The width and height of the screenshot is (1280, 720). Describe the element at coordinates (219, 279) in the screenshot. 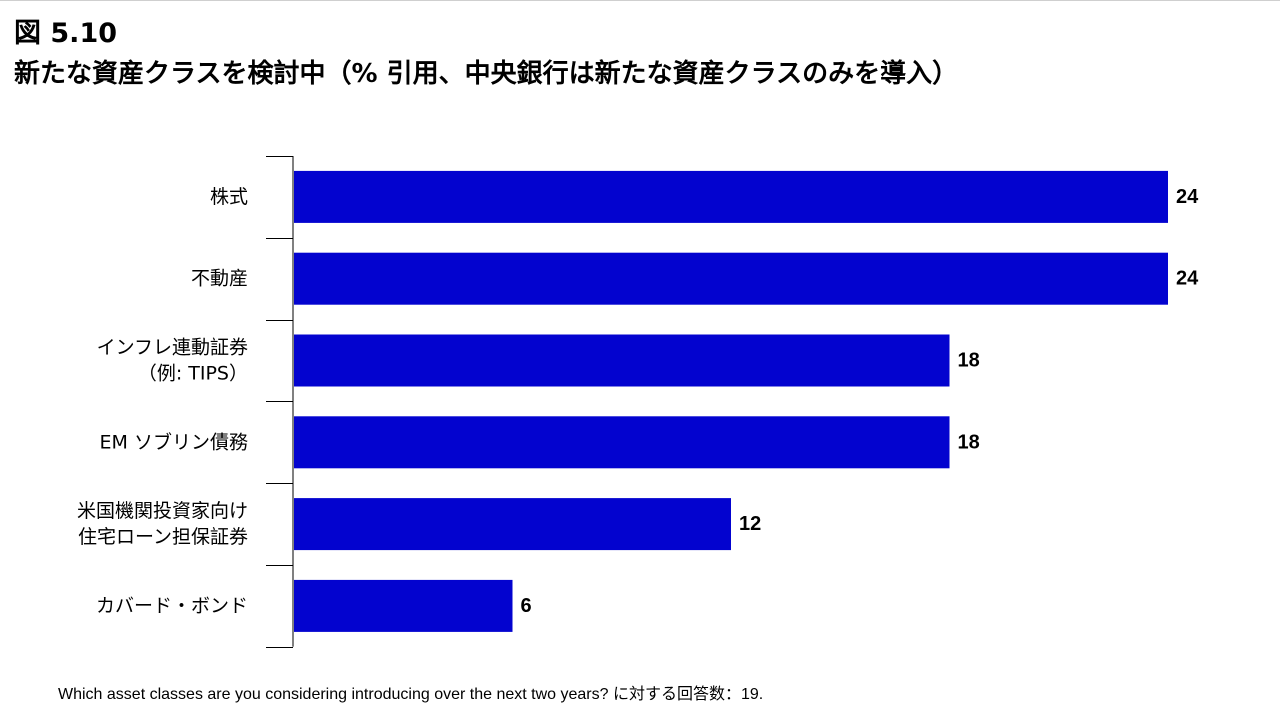

I see `category-label: 不動産` at that location.